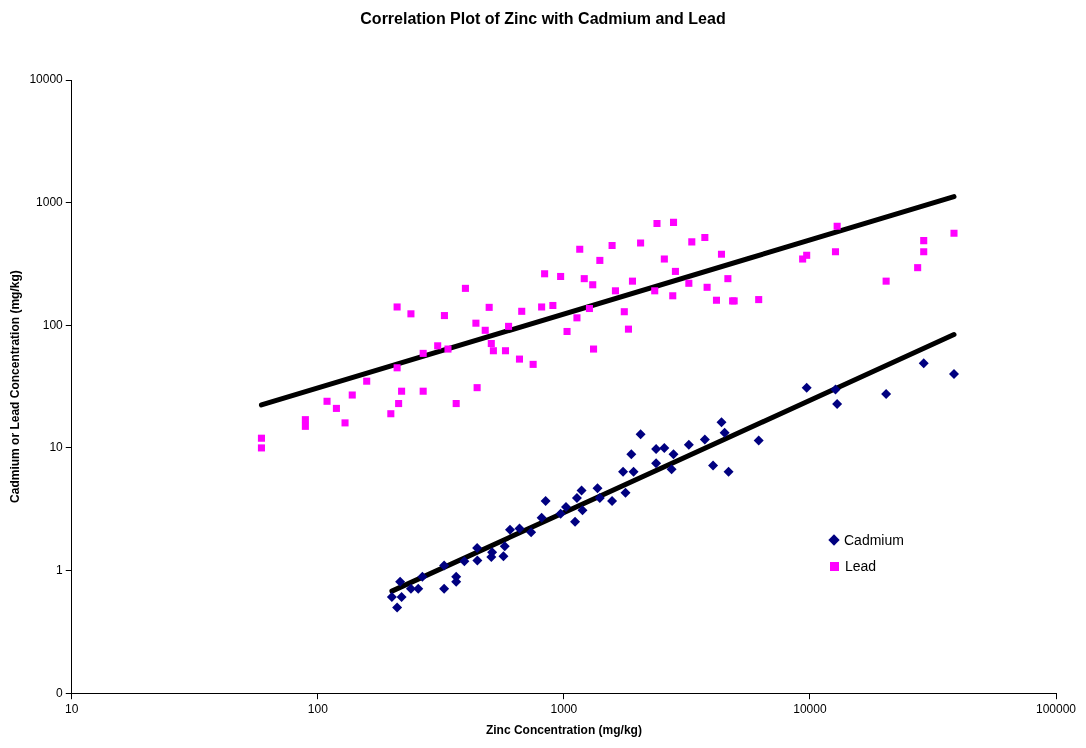 This screenshot has height=748, width=1086. I want to click on x-axis-title: Zinc Concentration (mg/kg), so click(563, 730).